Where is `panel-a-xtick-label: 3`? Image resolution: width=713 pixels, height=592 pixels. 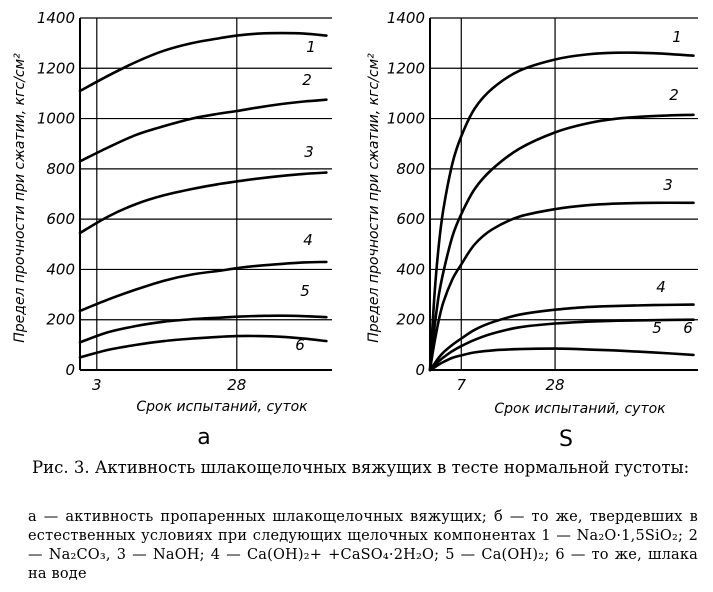 panel-a-xtick-label: 3 is located at coordinates (97, 385).